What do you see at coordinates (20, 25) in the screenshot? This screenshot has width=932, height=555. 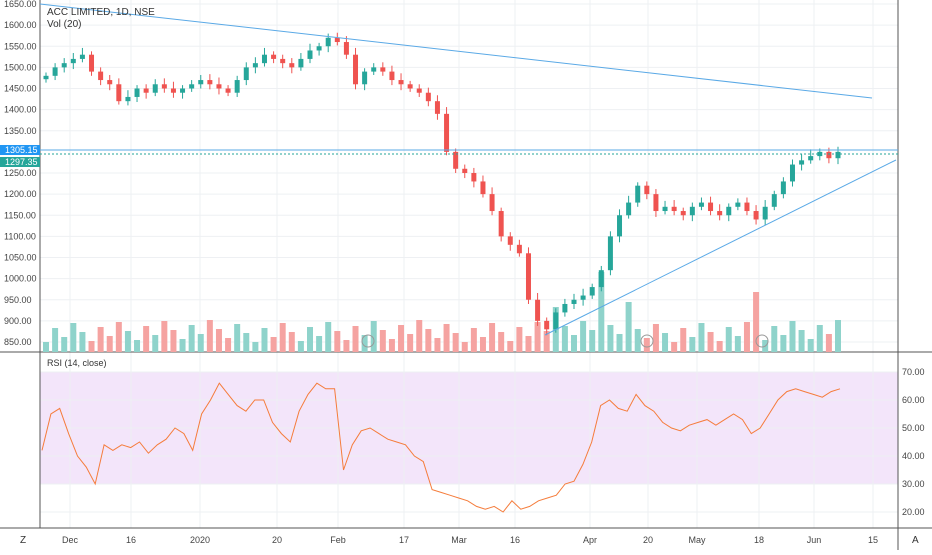 I see `price-tick-label: 1600.00` at bounding box center [20, 25].